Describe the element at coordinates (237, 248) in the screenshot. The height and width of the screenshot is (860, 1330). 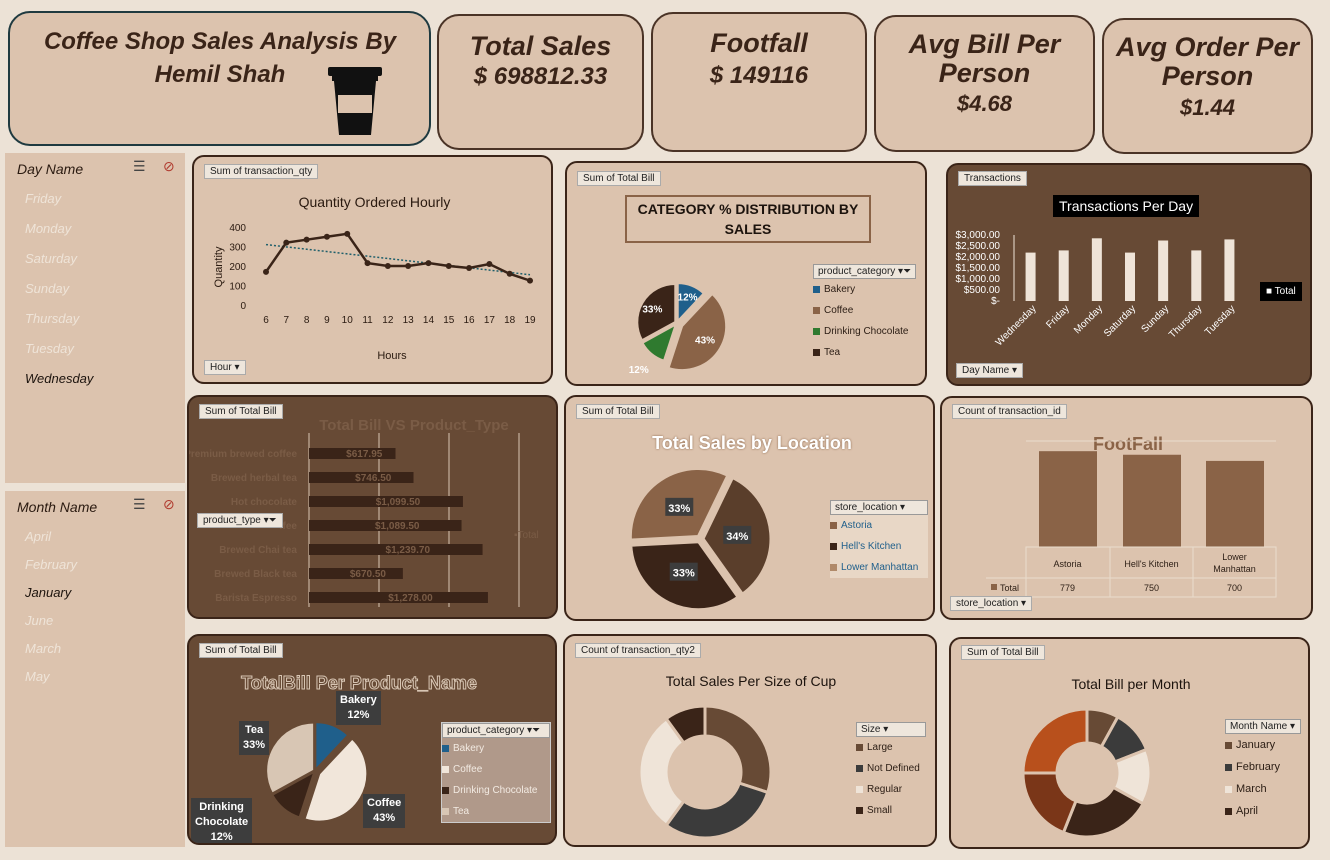
I see `y-tick-label: 300` at that location.